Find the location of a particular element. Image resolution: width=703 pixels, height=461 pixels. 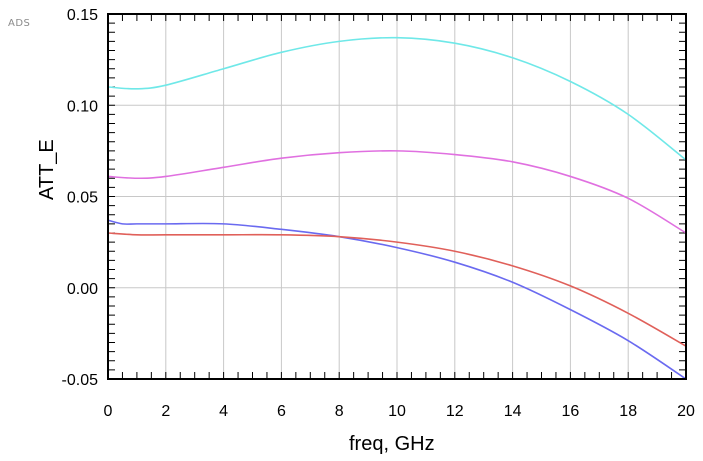

y-tick-label: 0.05 is located at coordinates (82, 198).